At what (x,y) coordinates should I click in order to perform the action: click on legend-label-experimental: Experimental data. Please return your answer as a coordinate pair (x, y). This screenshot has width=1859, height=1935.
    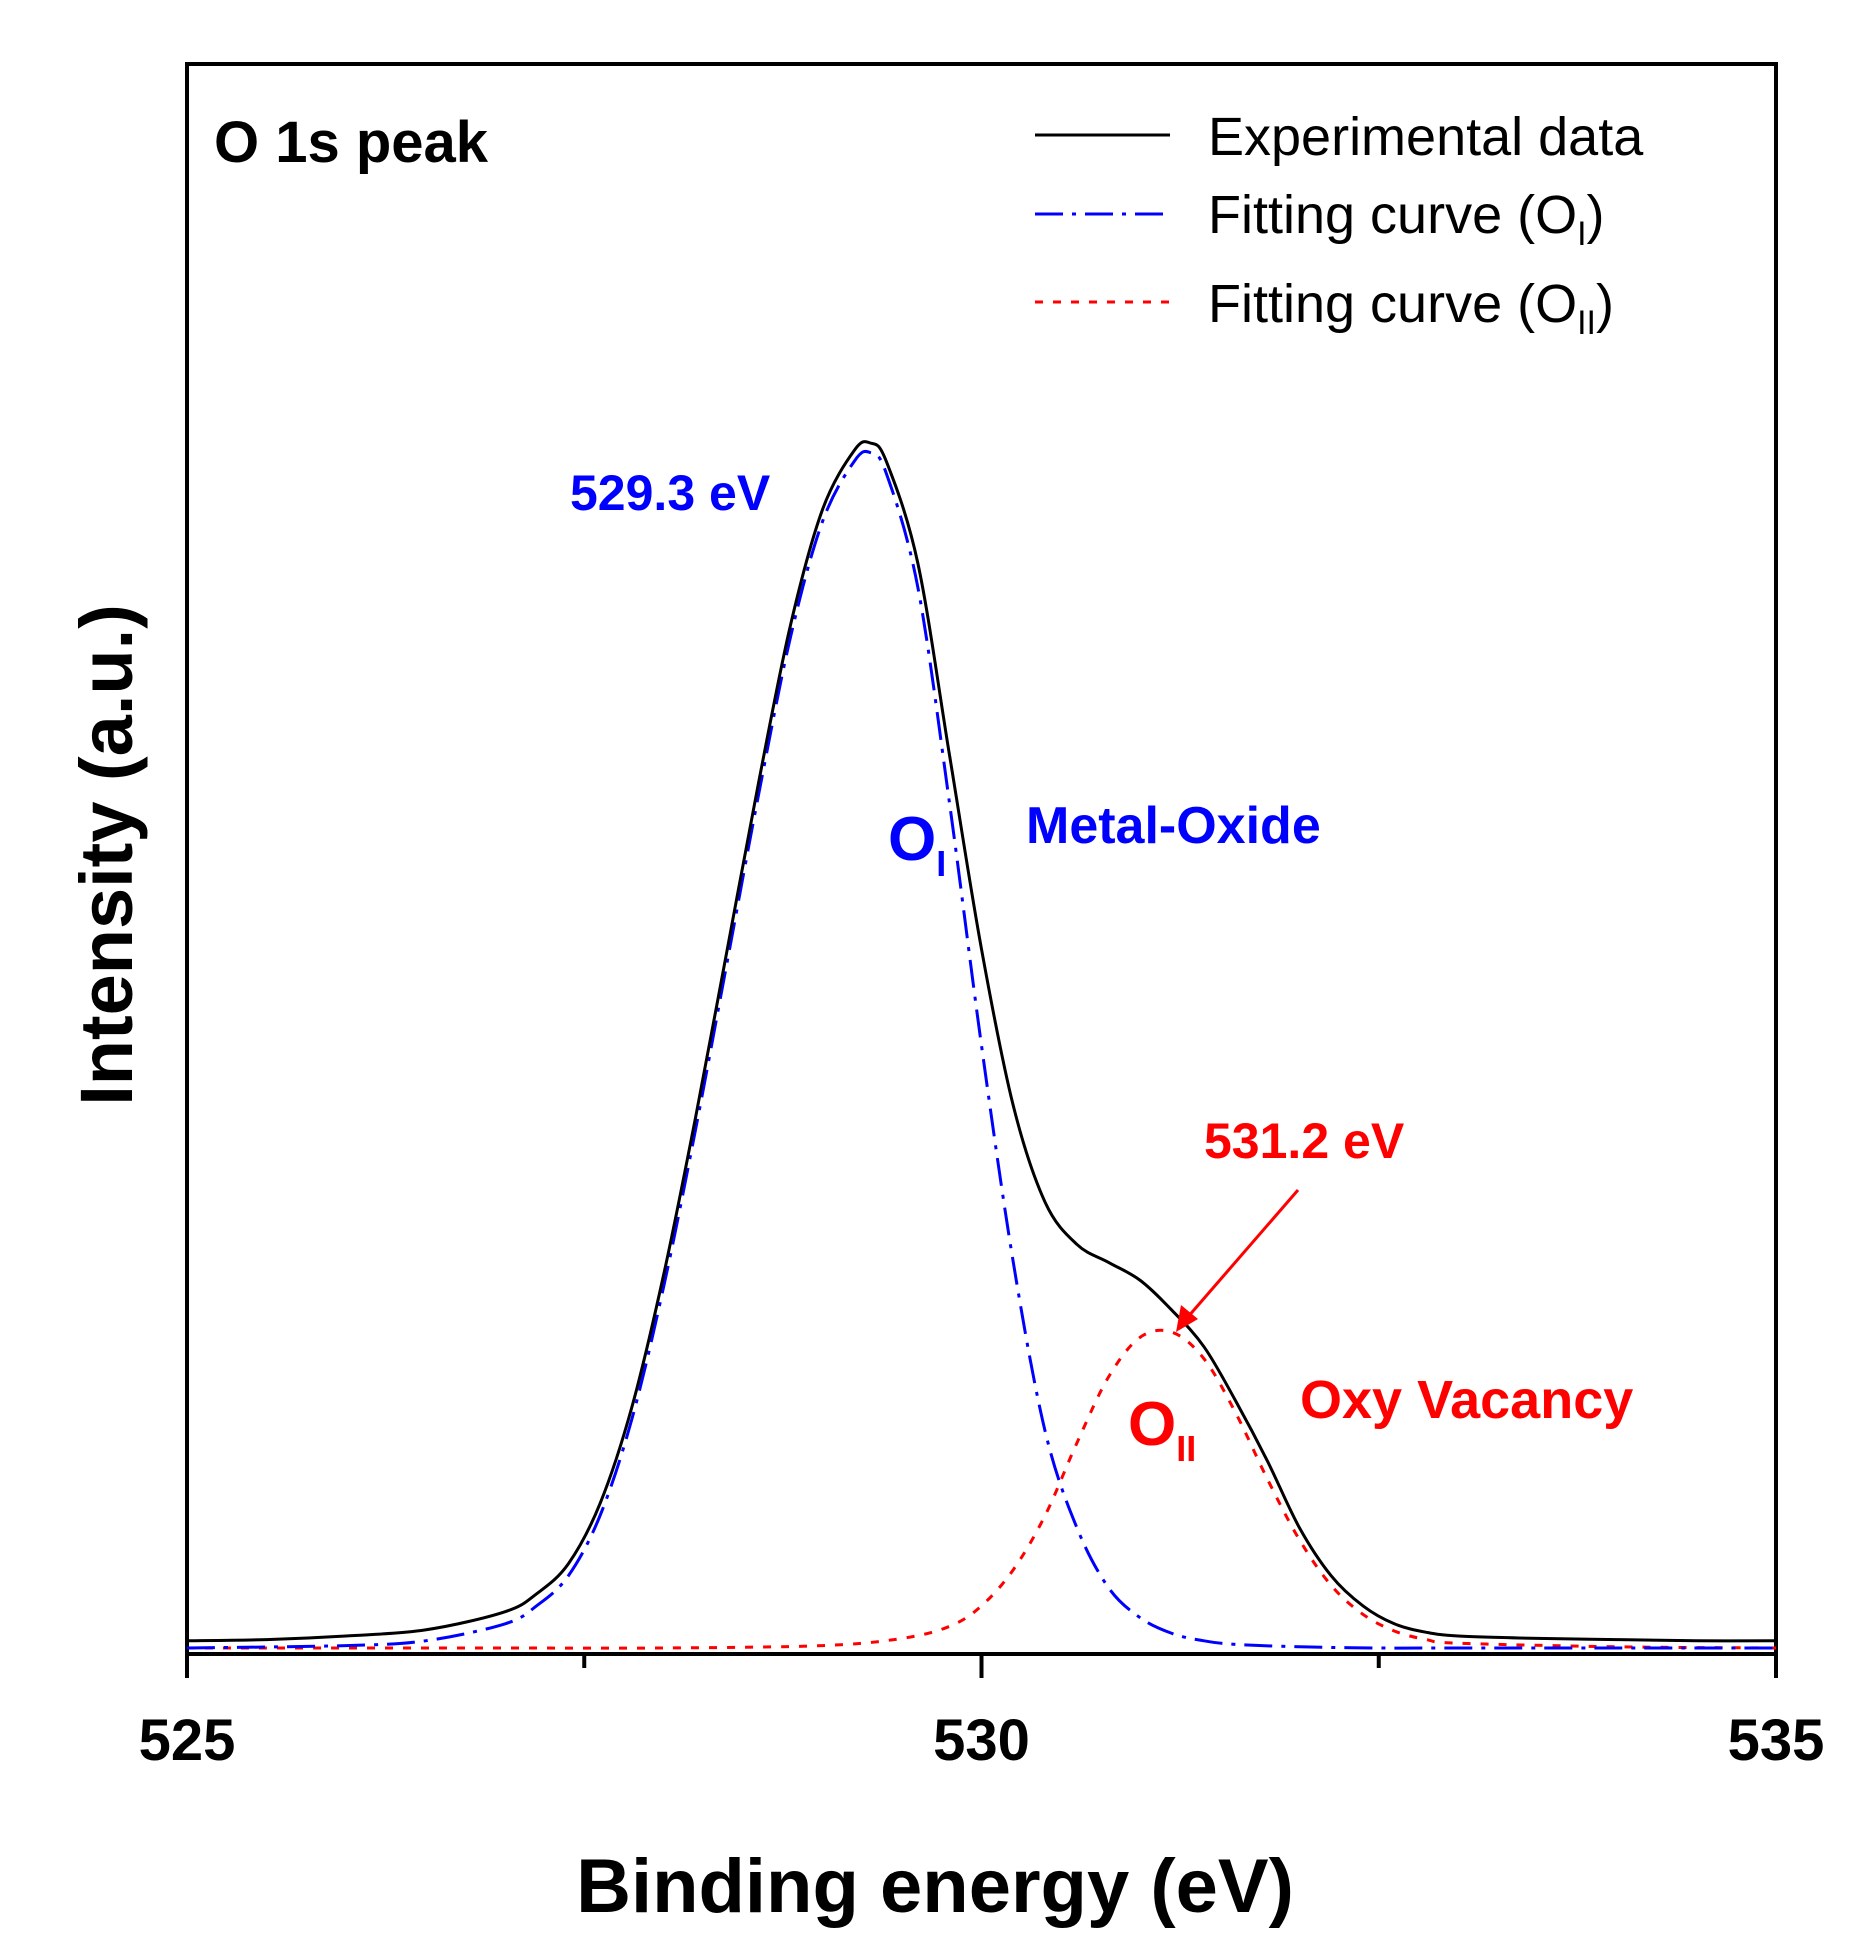
    Looking at the image, I should click on (1426, 137).